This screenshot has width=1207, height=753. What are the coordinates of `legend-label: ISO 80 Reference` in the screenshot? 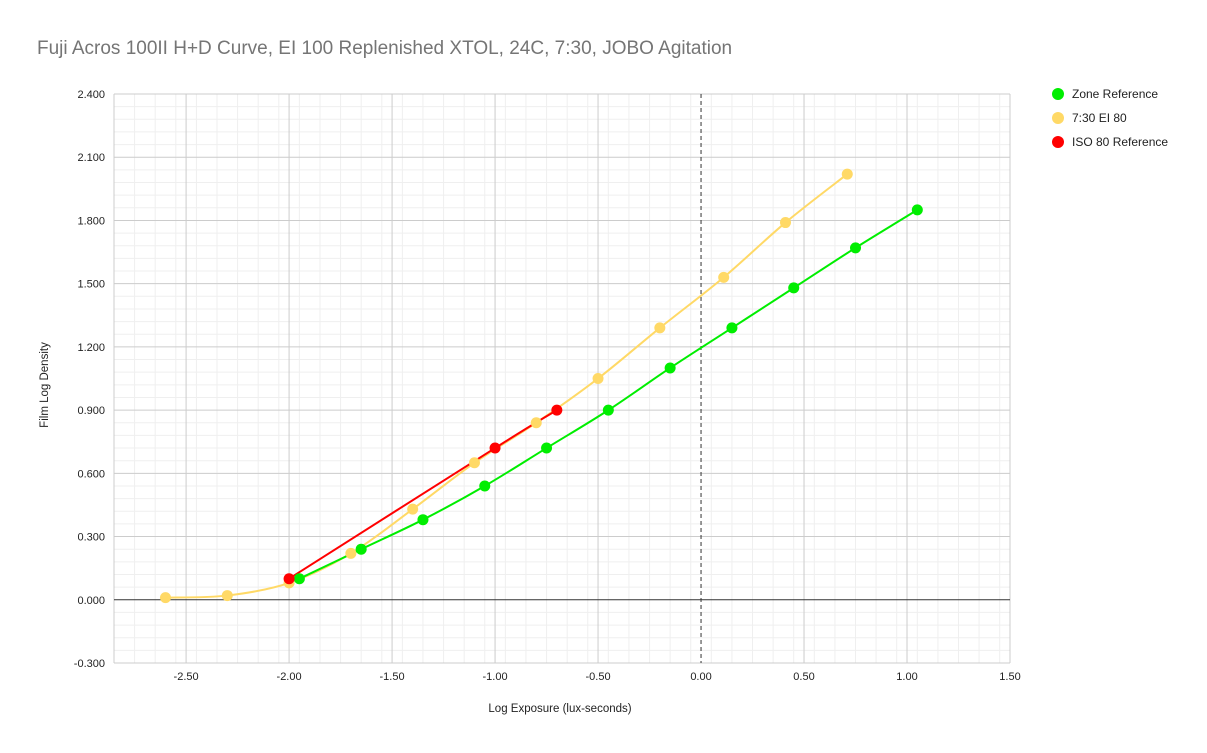 It's located at (1120, 142).